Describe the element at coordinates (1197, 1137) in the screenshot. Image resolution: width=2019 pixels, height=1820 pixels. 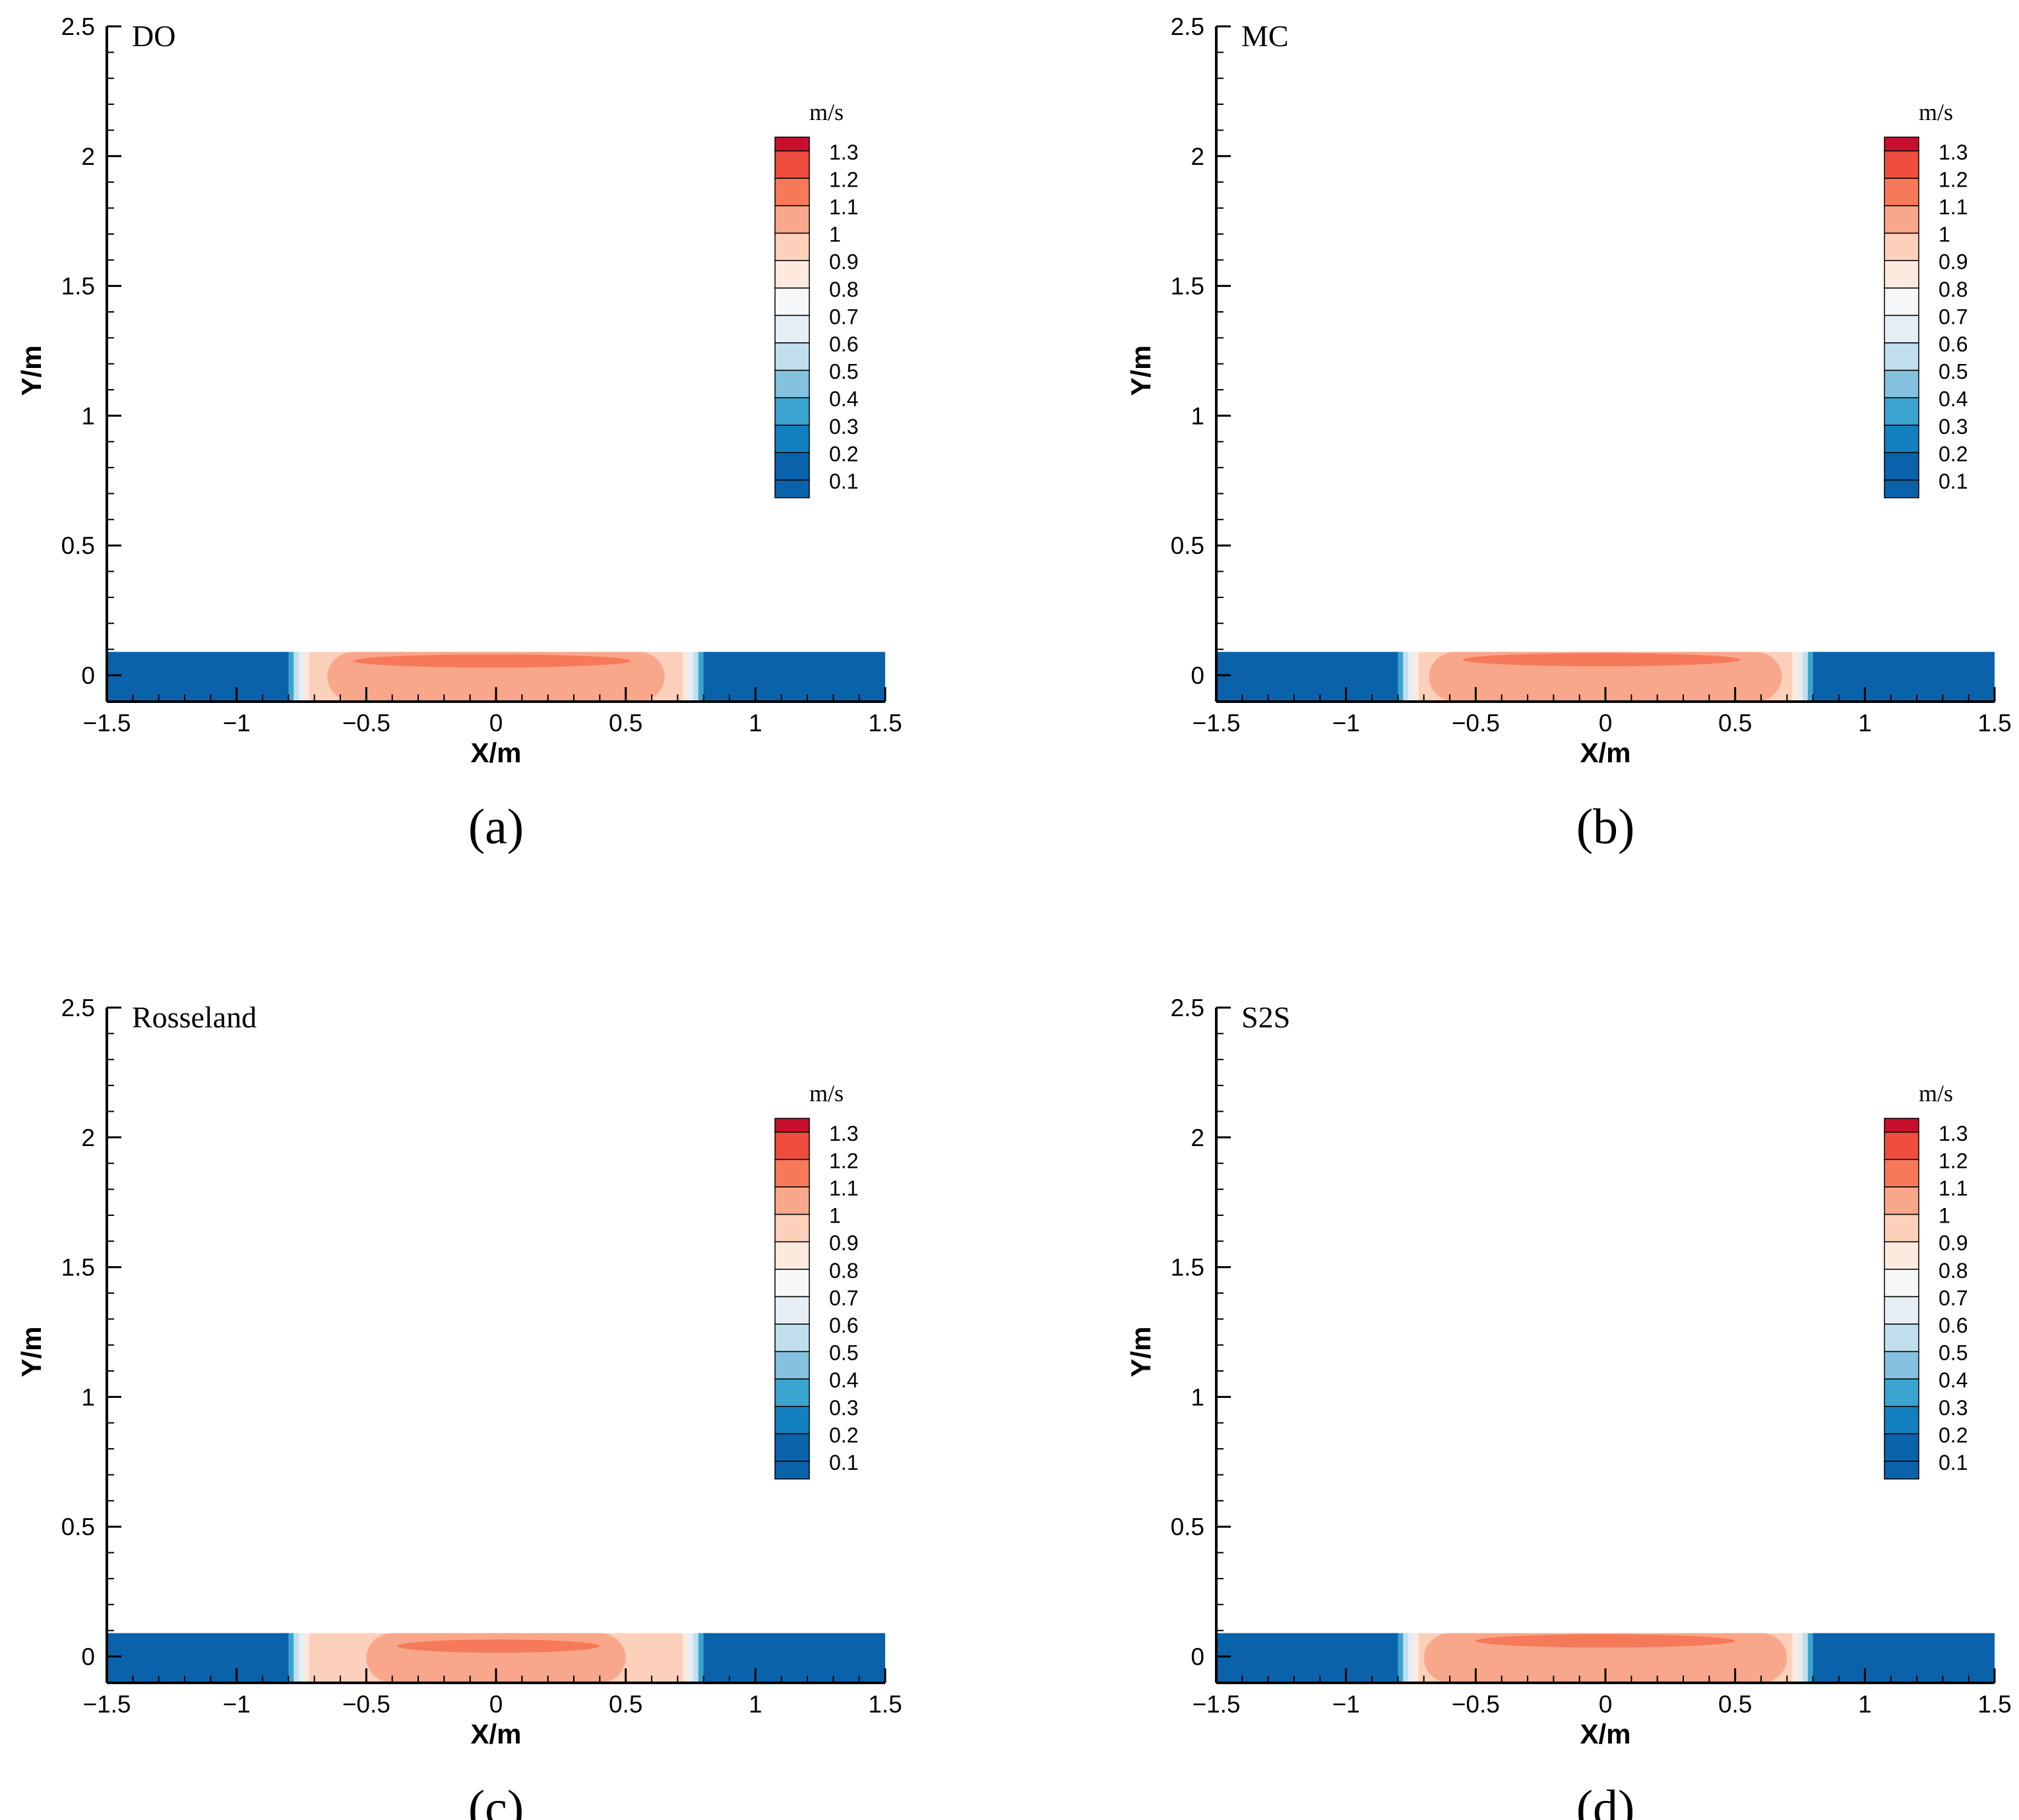
I see `y-tick-label: 2` at that location.